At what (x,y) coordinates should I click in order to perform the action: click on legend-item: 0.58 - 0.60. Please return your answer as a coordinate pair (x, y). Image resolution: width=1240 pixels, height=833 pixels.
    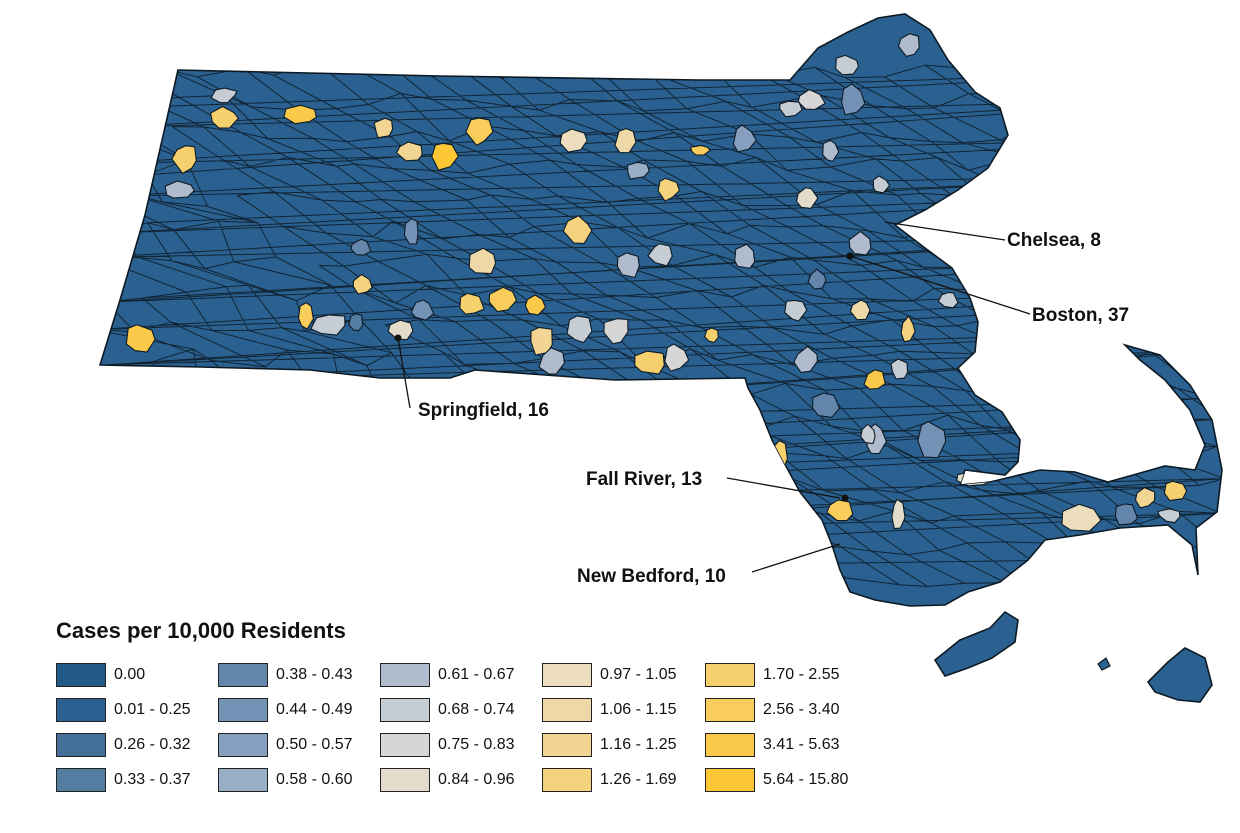
    Looking at the image, I should click on (285, 780).